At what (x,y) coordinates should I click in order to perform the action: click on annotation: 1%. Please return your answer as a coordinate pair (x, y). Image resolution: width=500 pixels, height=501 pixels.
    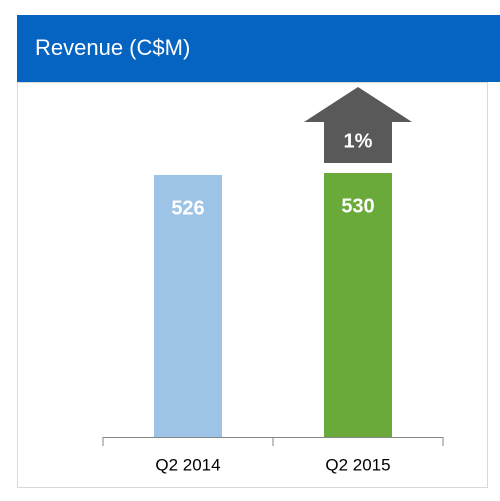
    Looking at the image, I should click on (358, 141).